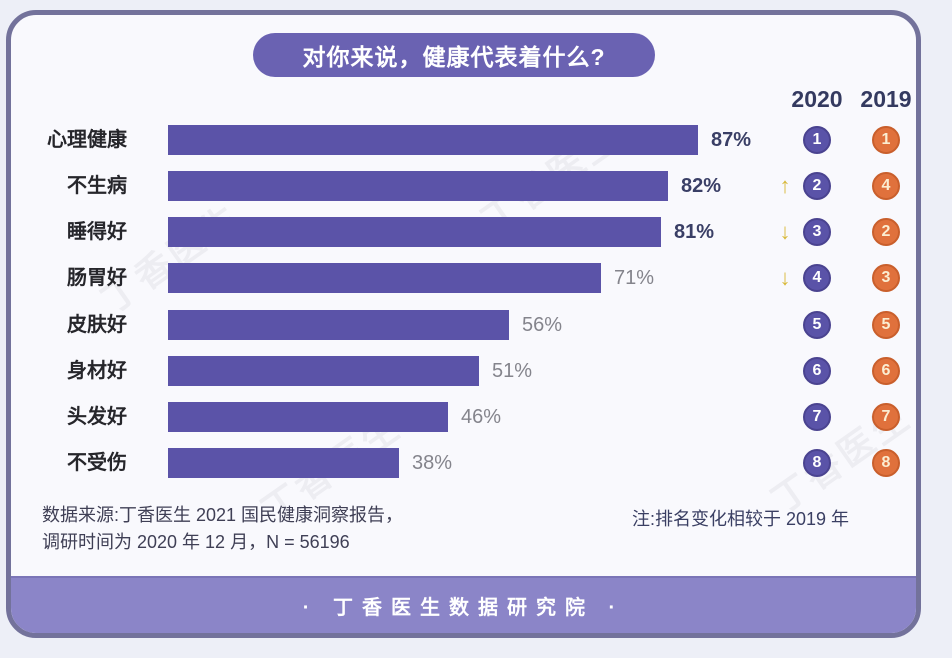 The image size is (952, 658). Describe the element at coordinates (886, 463) in the screenshot. I see `rank-badge-2019: 8` at that location.